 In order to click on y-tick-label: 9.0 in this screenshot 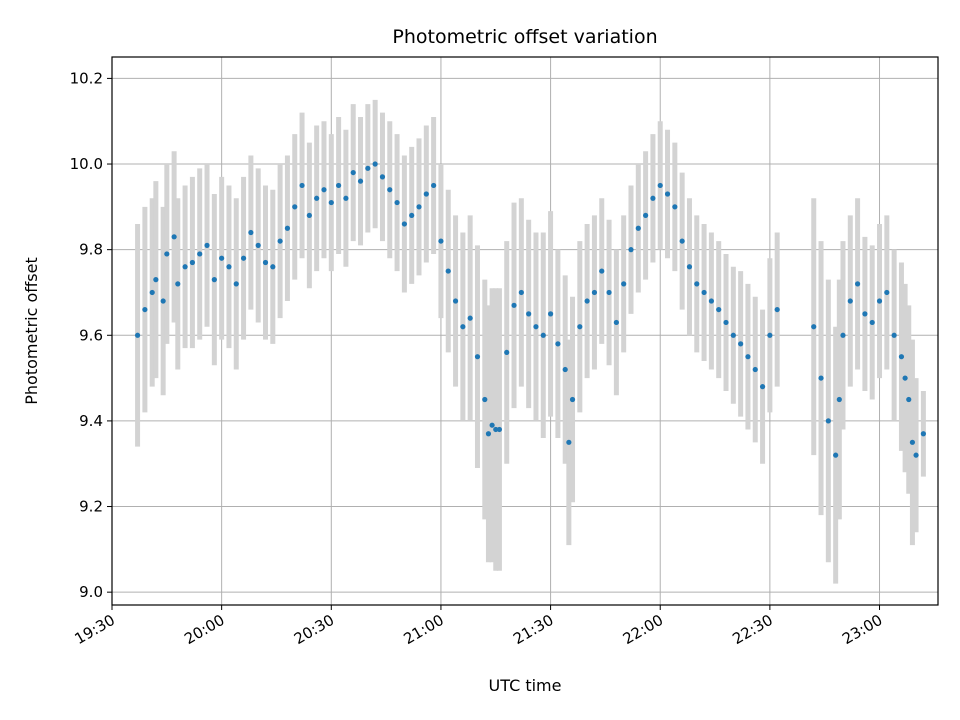, I will do `click(91, 592)`.